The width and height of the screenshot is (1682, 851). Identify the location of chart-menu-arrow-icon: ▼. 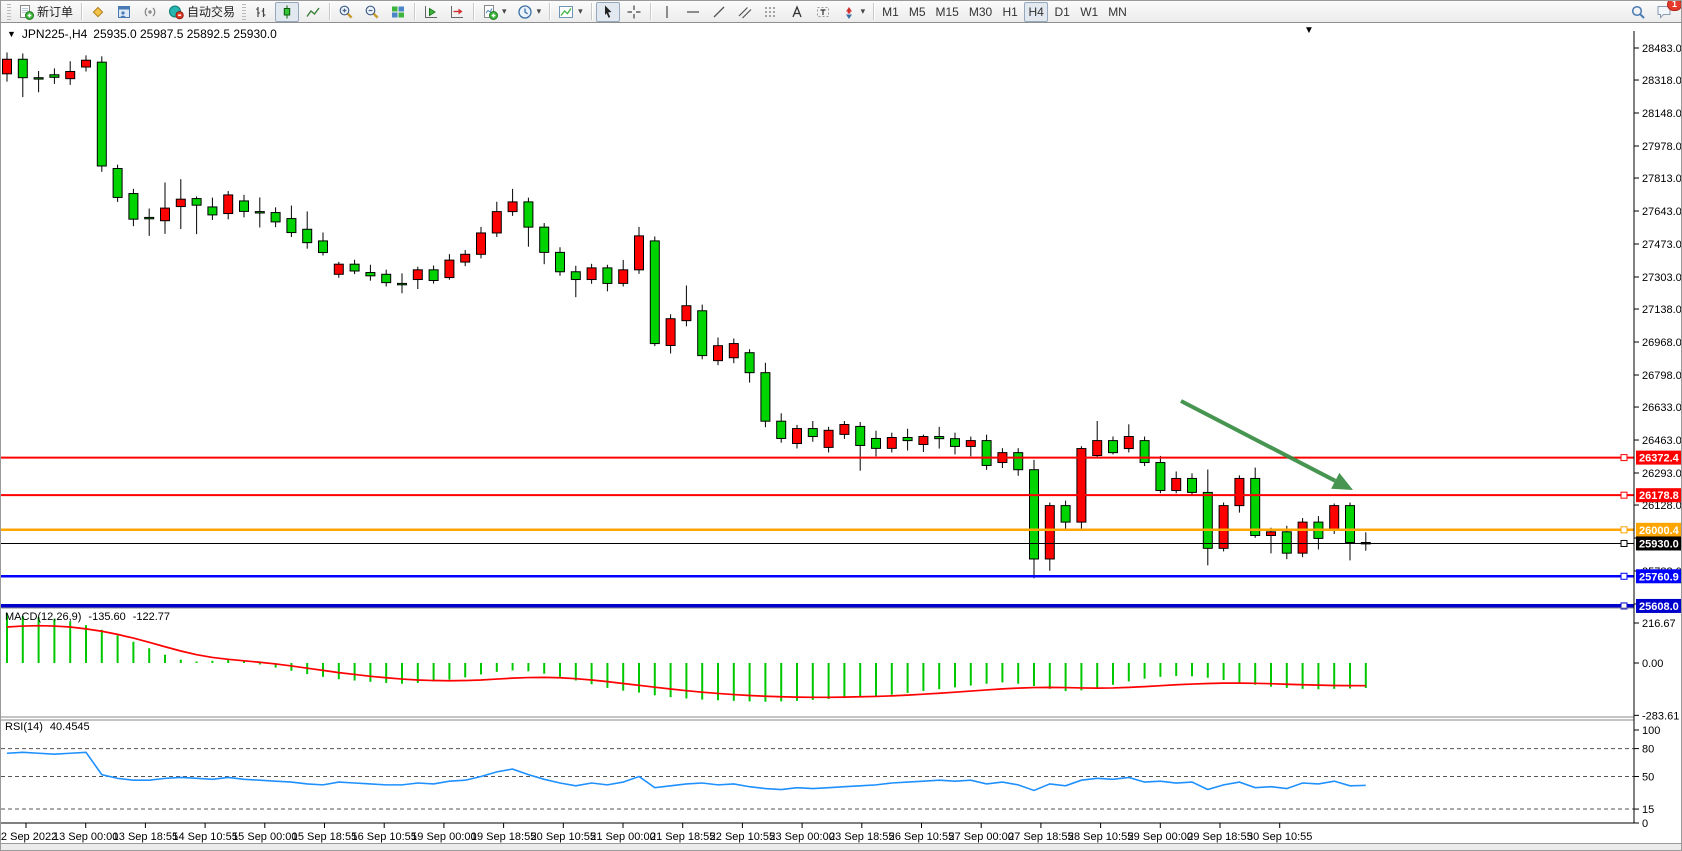
(1309, 30).